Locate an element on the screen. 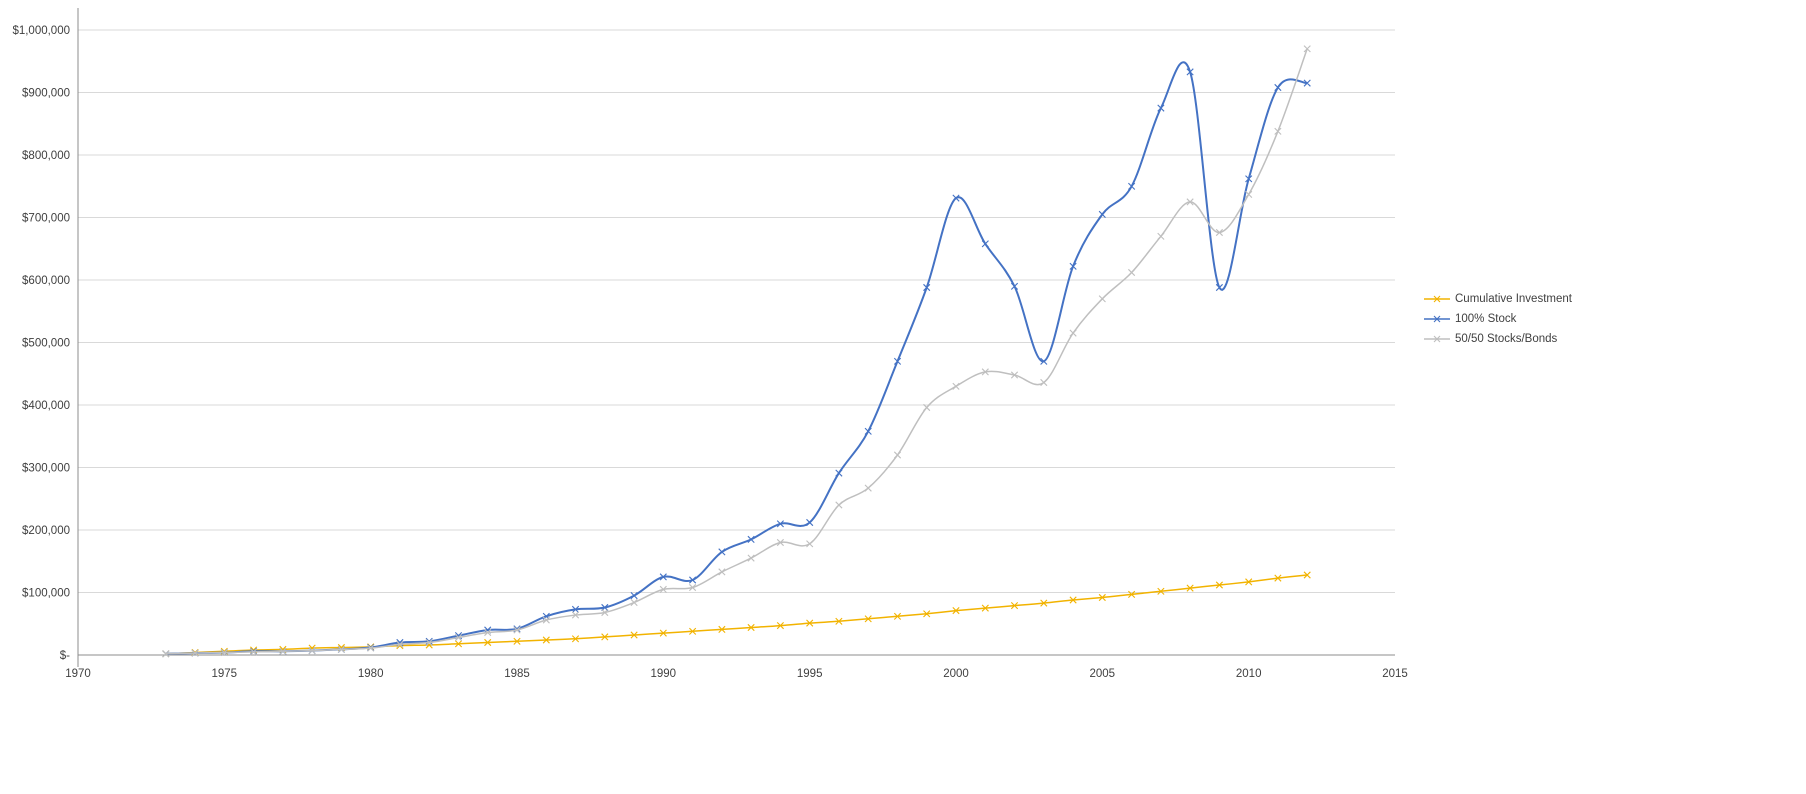 The image size is (1806, 794). legend-item-1: 100% Stock is located at coordinates (1498, 319).